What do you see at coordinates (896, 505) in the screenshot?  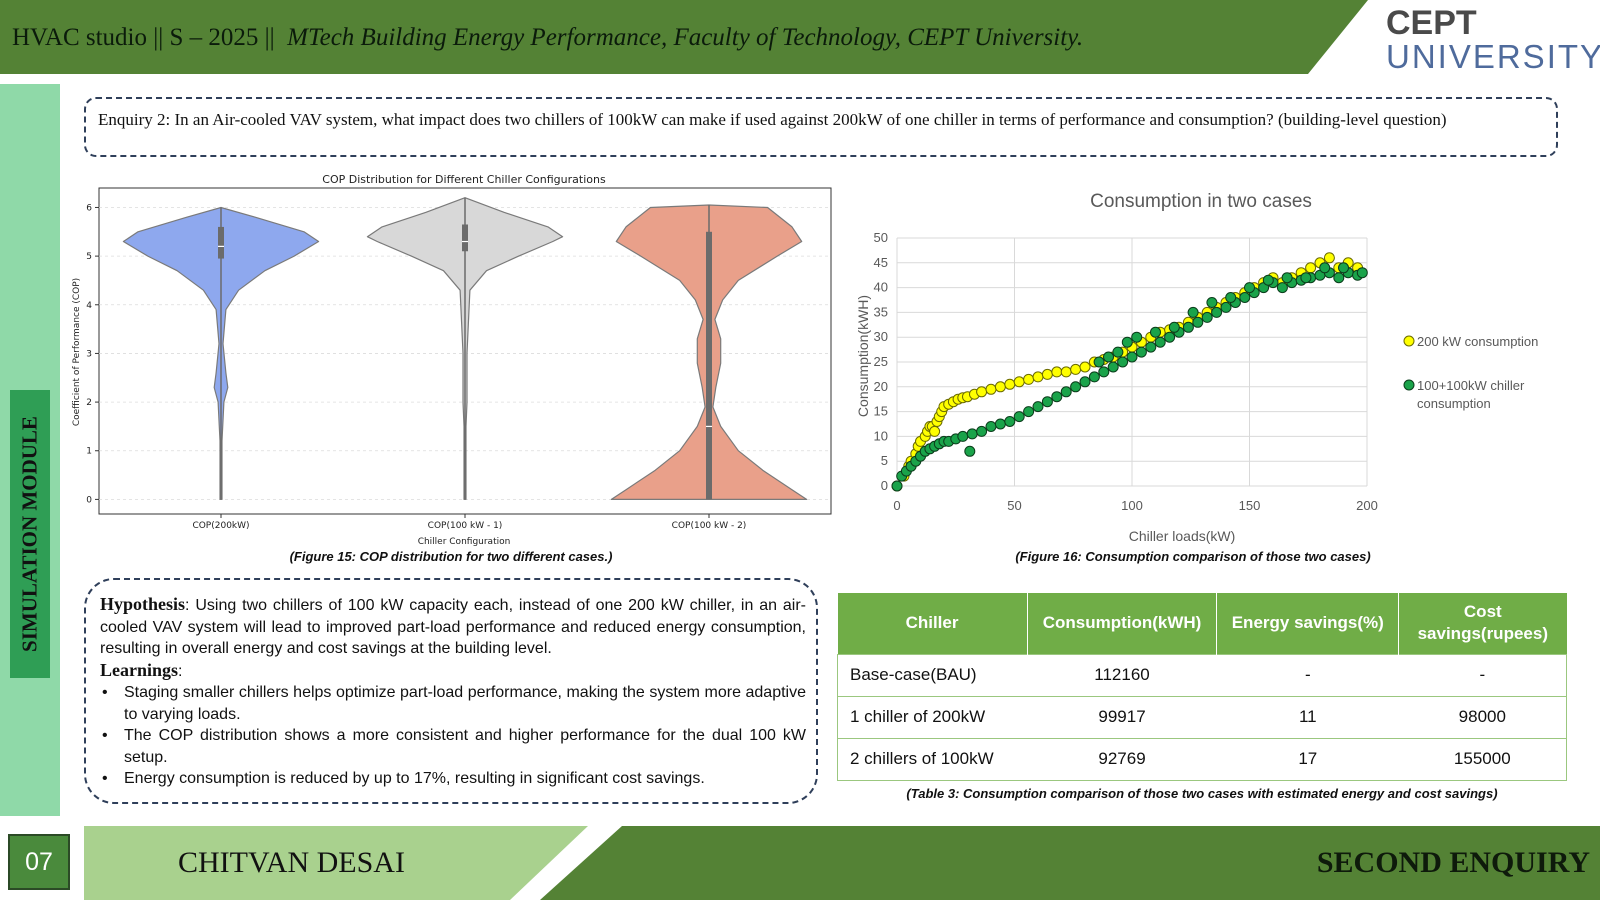 I see `scatter-x-tick-label: 0` at bounding box center [896, 505].